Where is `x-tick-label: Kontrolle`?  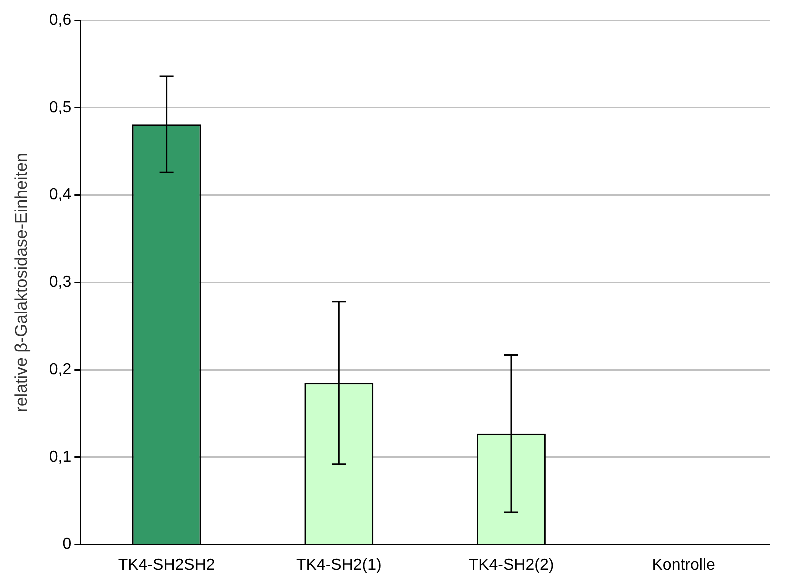 x-tick-label: Kontrolle is located at coordinates (684, 565).